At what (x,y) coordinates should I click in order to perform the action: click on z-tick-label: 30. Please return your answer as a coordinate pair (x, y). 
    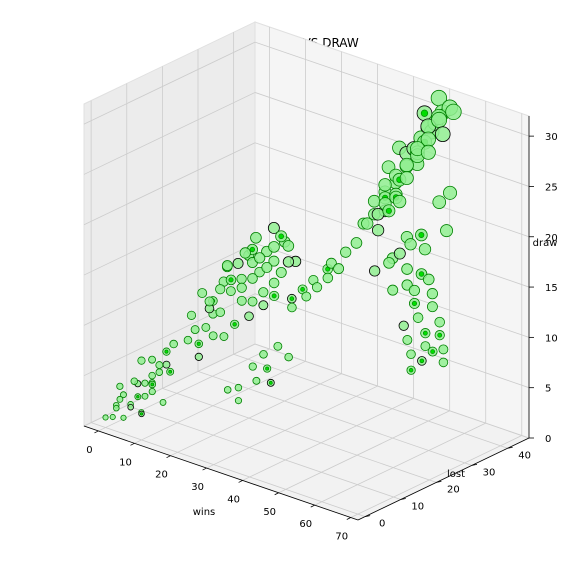
    Looking at the image, I should click on (551, 137).